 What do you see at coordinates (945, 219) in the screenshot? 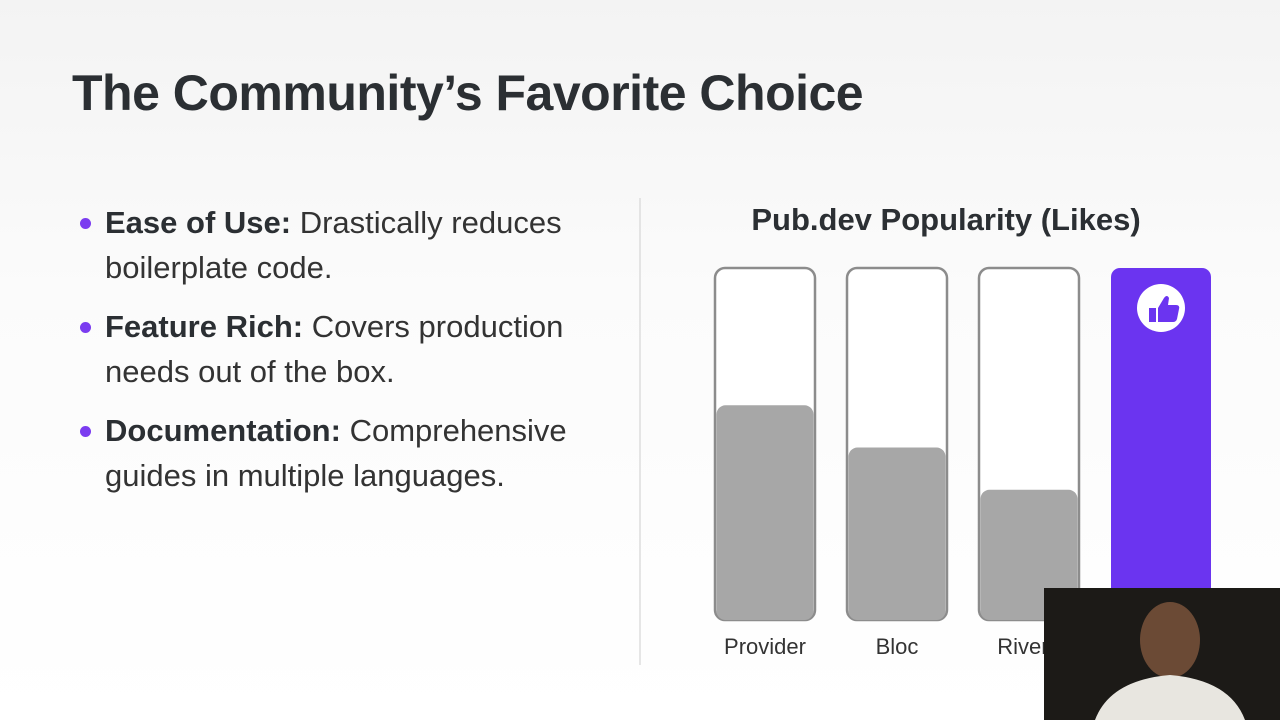
I see `chart-title: Pub.dev Popularity (Likes)` at bounding box center [945, 219].